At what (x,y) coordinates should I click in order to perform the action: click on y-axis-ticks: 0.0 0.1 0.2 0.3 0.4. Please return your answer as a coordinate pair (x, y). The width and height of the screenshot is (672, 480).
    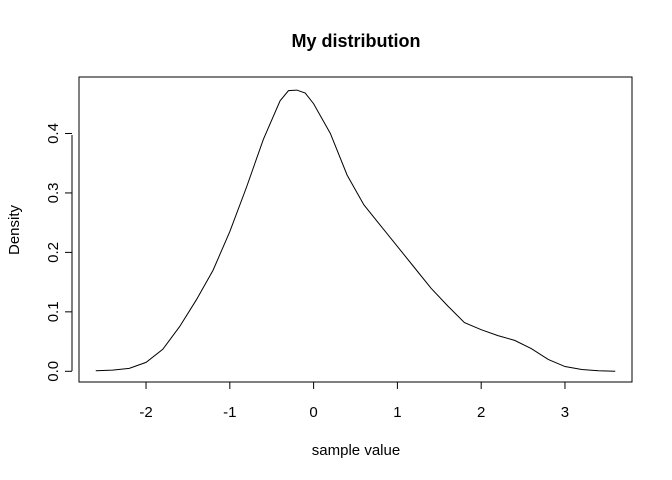
    Looking at the image, I should click on (58, 252).